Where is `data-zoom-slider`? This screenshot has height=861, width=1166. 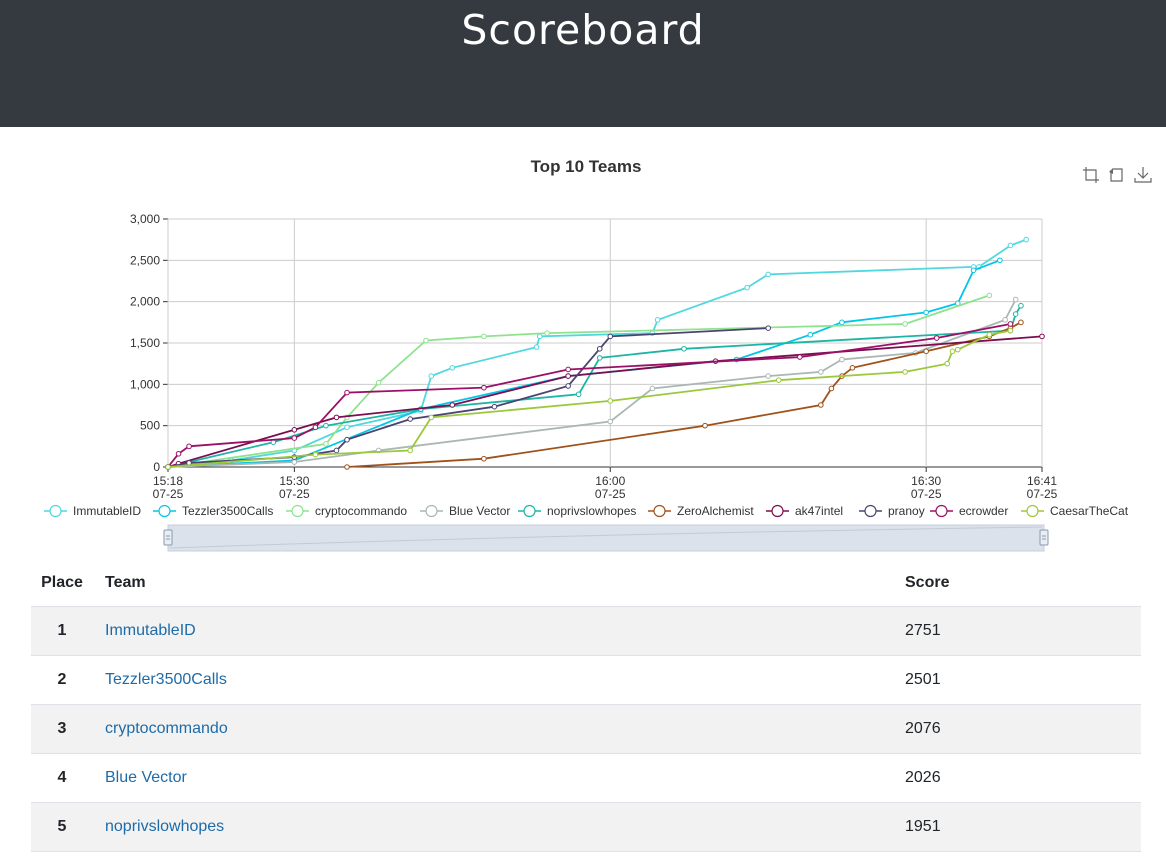
data-zoom-slider is located at coordinates (606, 538).